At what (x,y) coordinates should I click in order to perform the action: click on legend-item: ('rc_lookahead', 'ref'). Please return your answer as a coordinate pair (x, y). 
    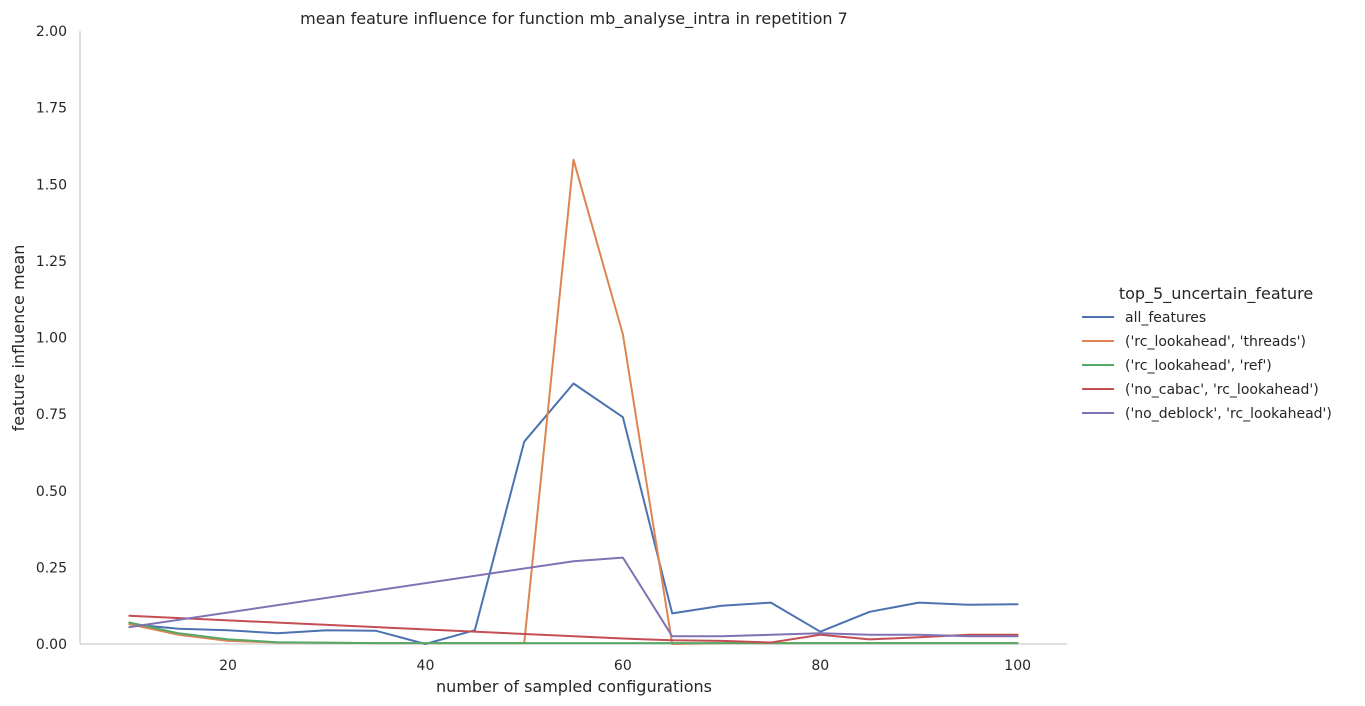
    Looking at the image, I should click on (1177, 366).